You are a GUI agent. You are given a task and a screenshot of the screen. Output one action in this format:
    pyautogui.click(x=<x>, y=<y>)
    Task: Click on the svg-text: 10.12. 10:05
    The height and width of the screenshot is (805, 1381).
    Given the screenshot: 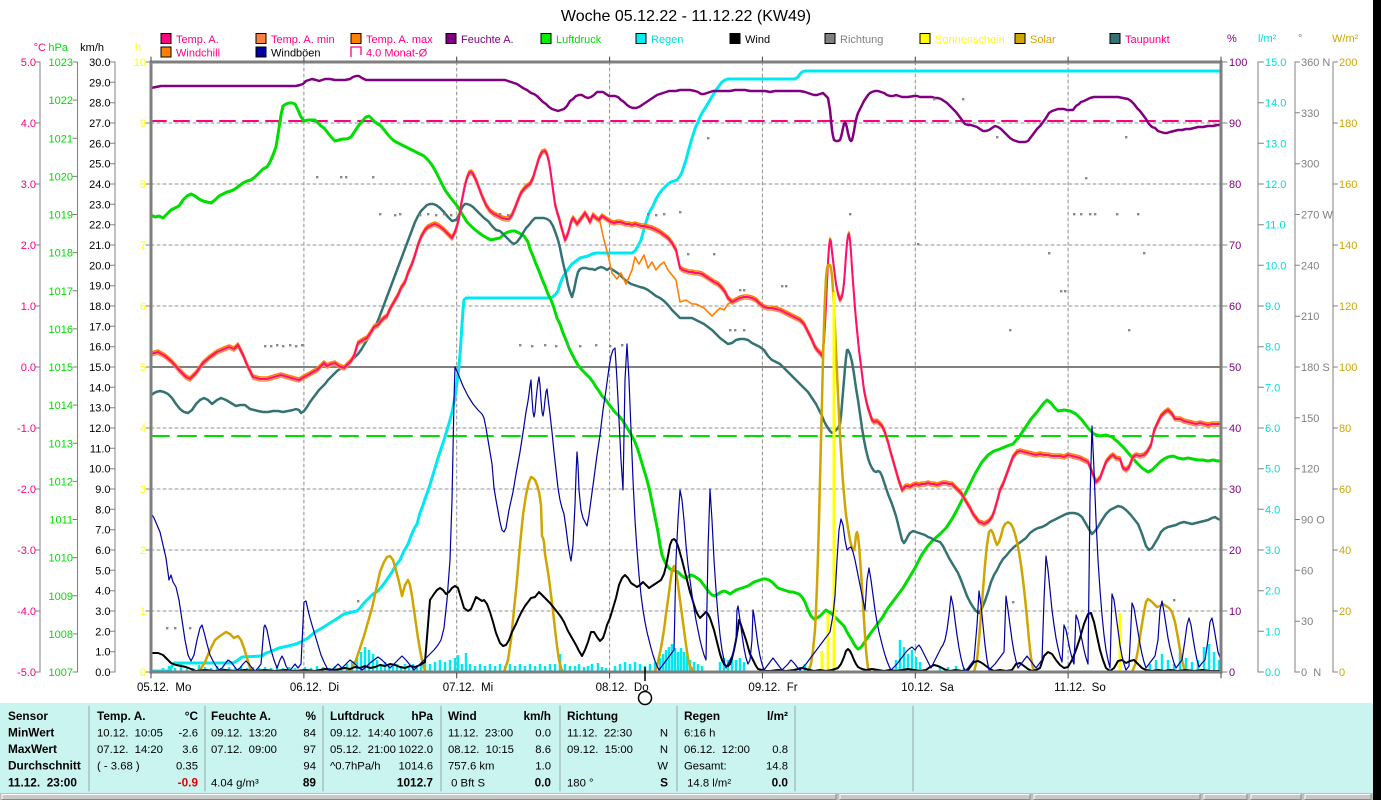 What is the action you would take?
    pyautogui.click(x=130, y=734)
    